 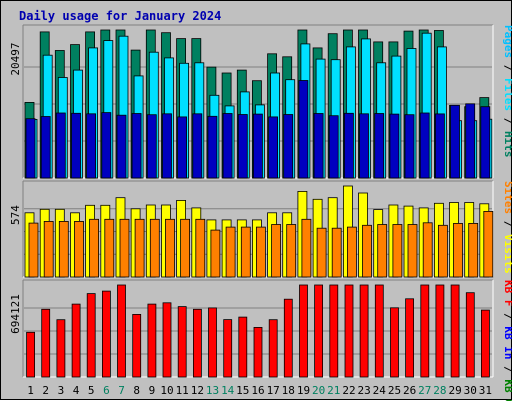 What do you see at coordinates (15, 58) in the screenshot?
I see `max-value-label: 20497` at bounding box center [15, 58].